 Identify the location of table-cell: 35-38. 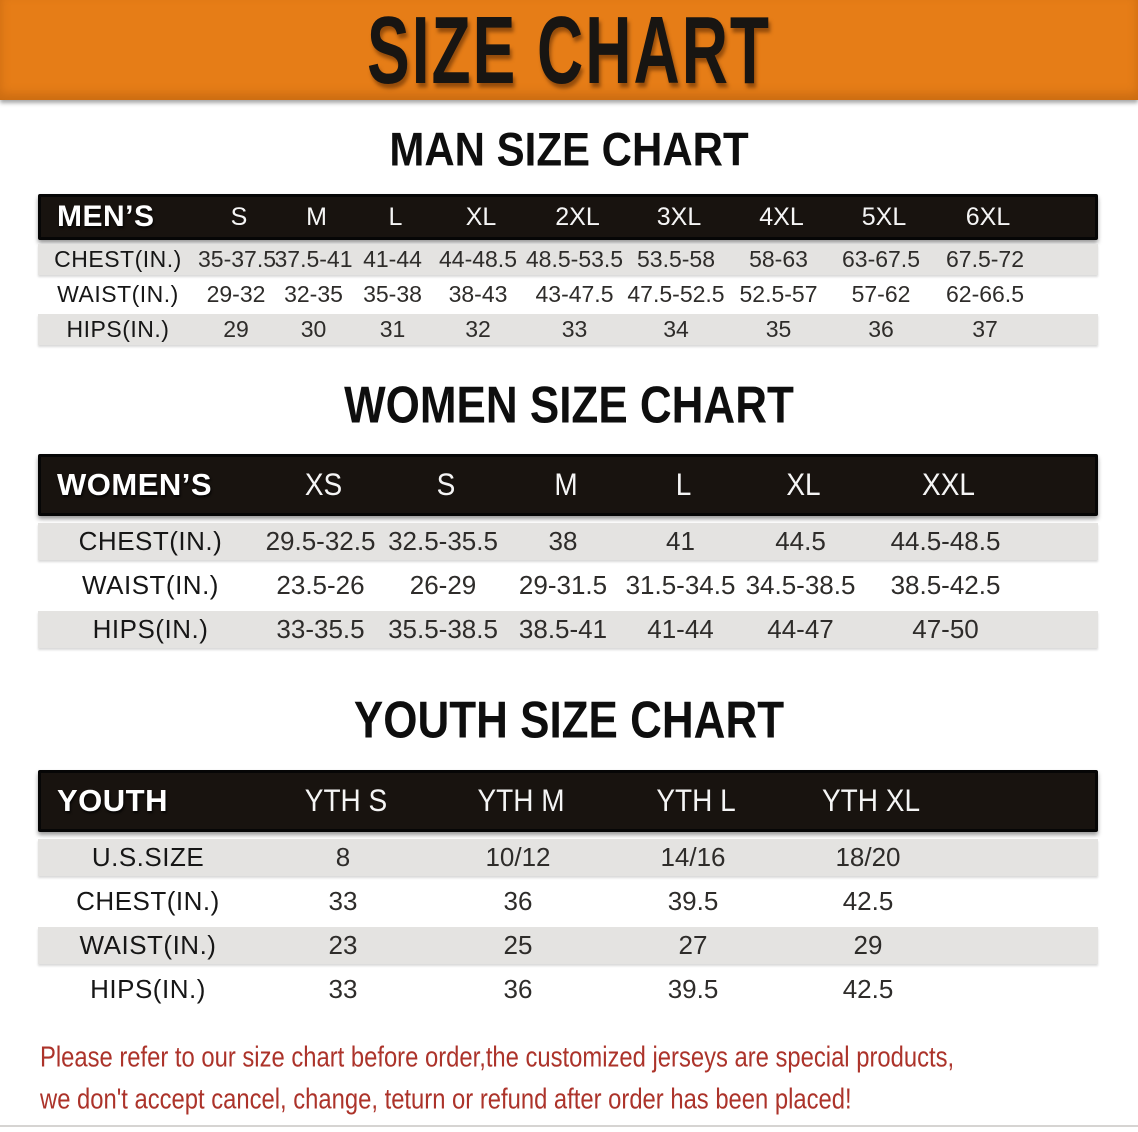
(392, 294).